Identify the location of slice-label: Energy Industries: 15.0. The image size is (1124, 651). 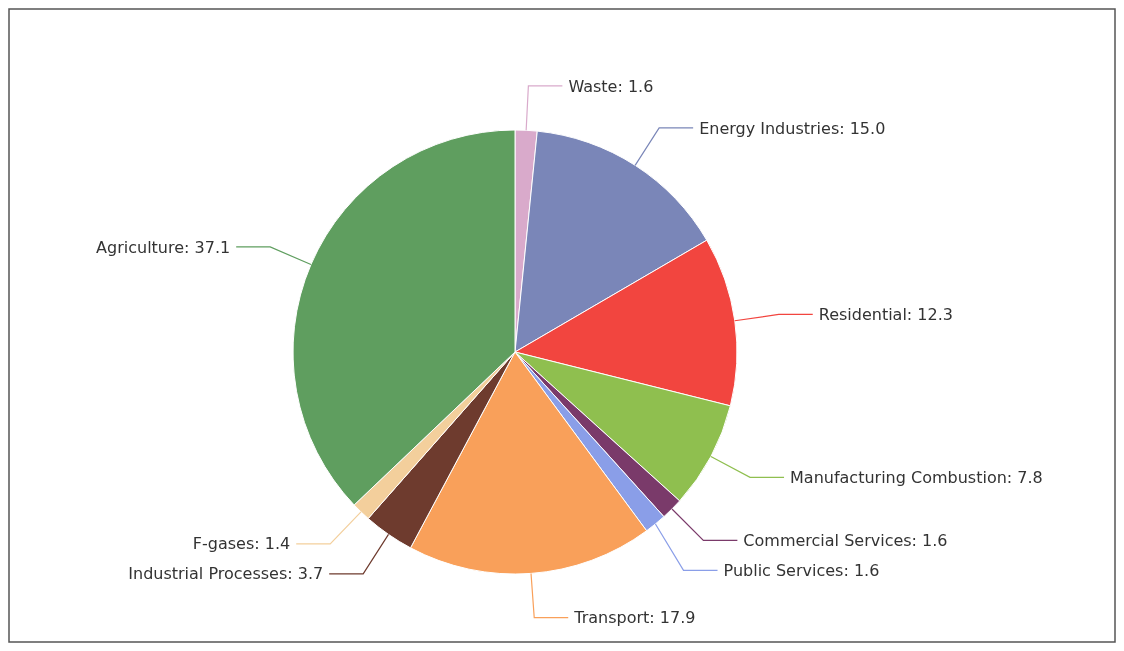
(792, 128).